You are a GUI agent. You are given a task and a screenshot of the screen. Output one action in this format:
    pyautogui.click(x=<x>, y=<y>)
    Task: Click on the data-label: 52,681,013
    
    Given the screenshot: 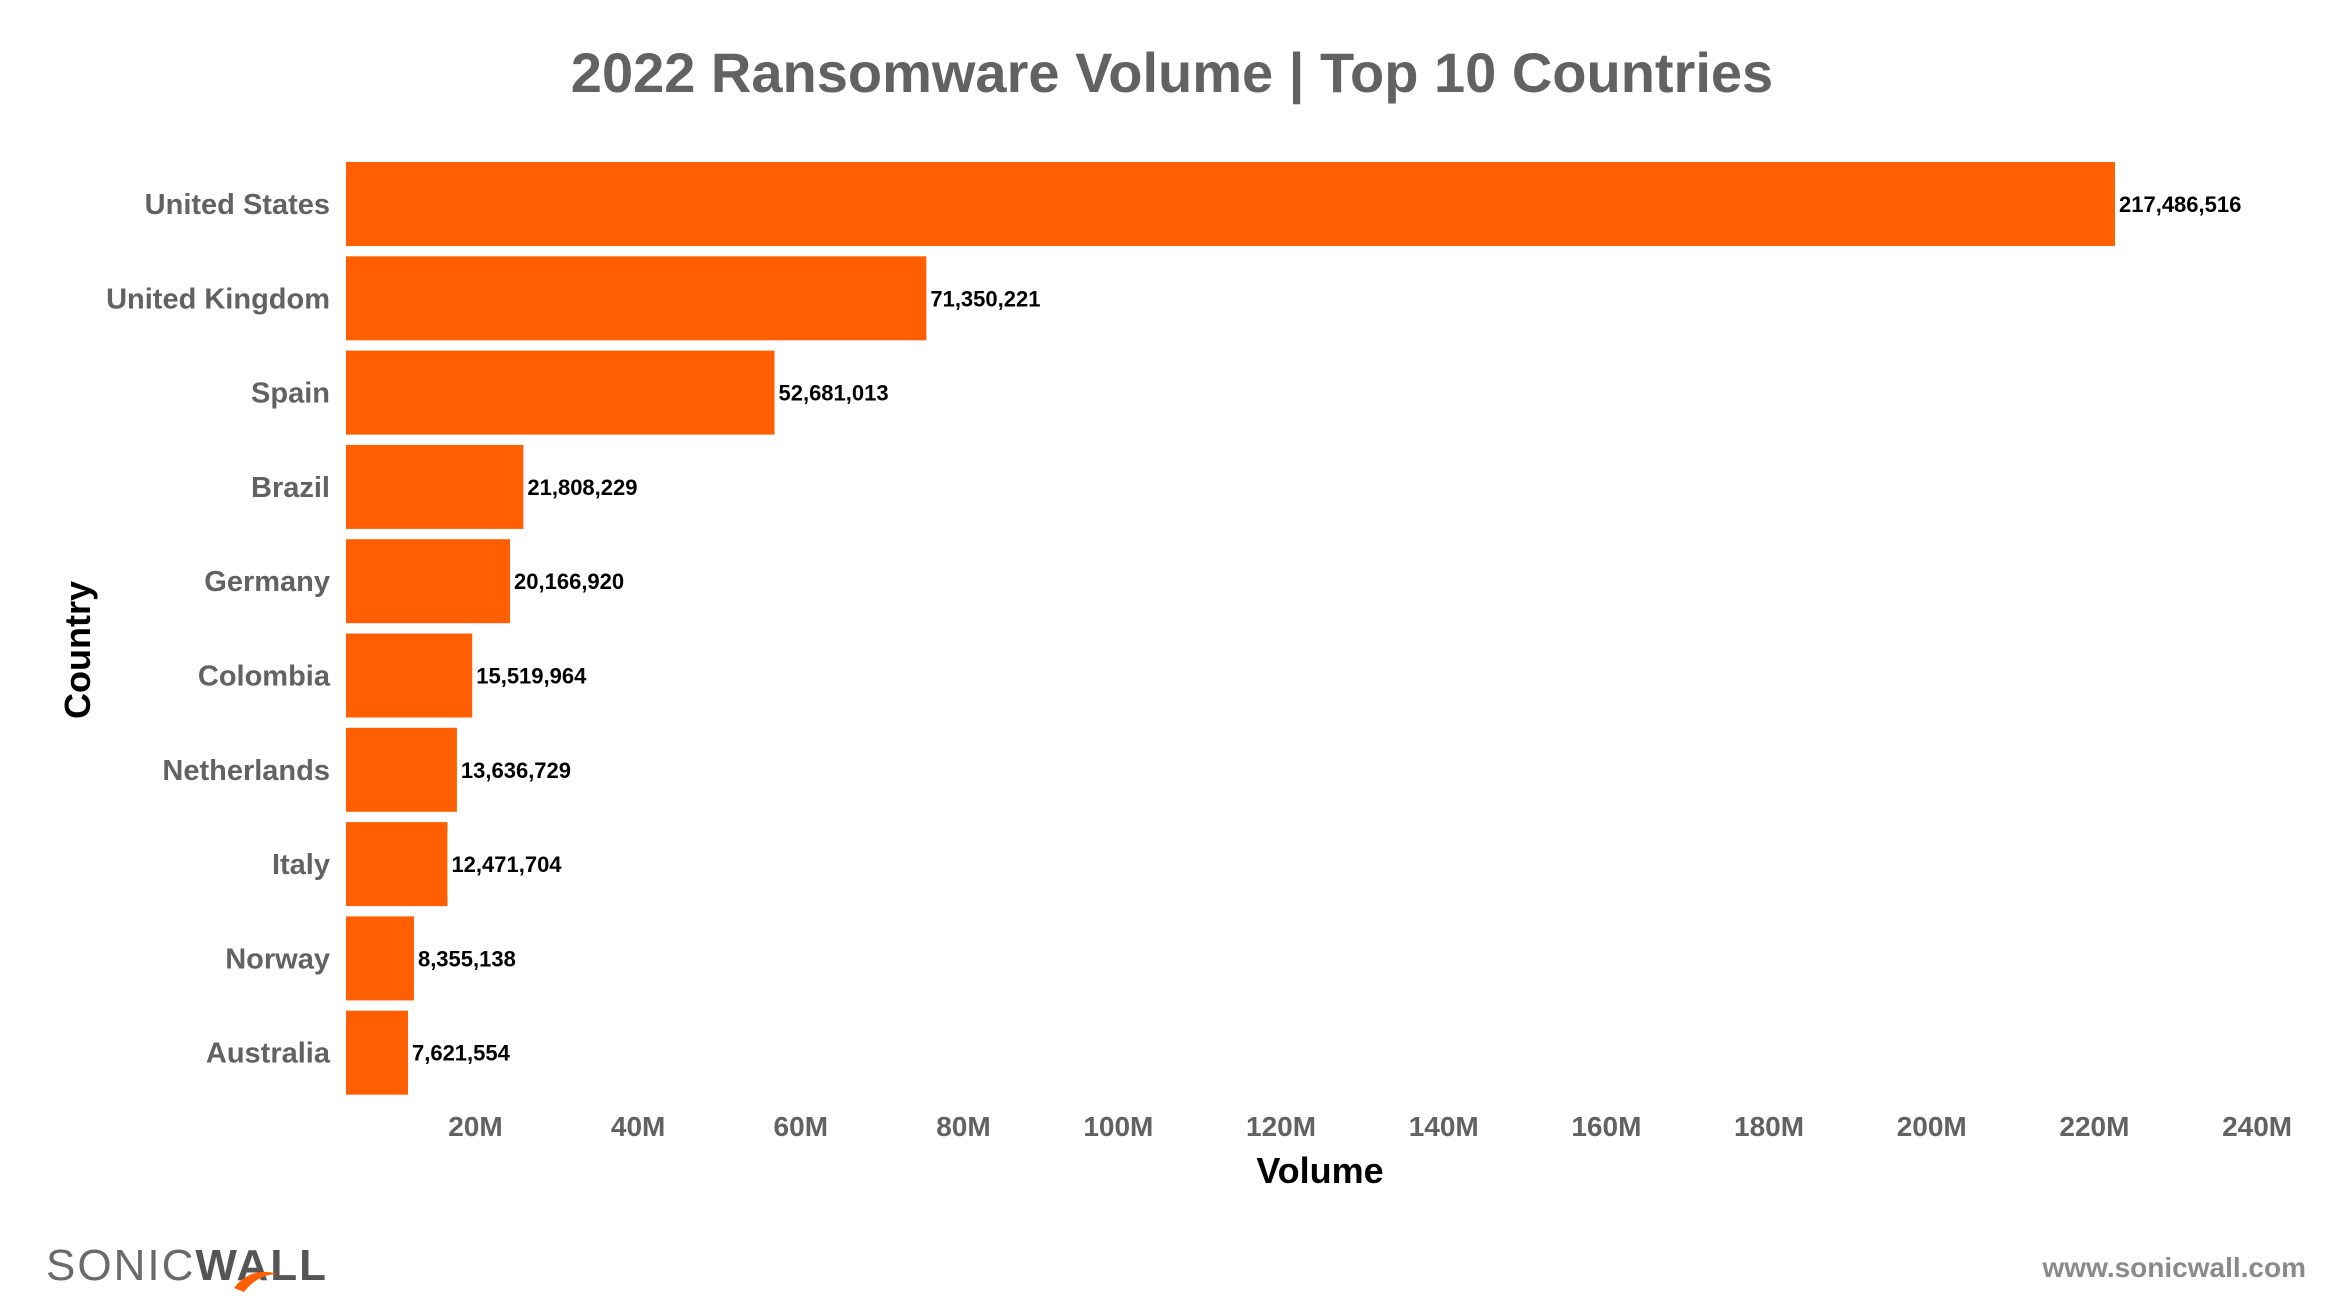 What is the action you would take?
    pyautogui.click(x=833, y=393)
    